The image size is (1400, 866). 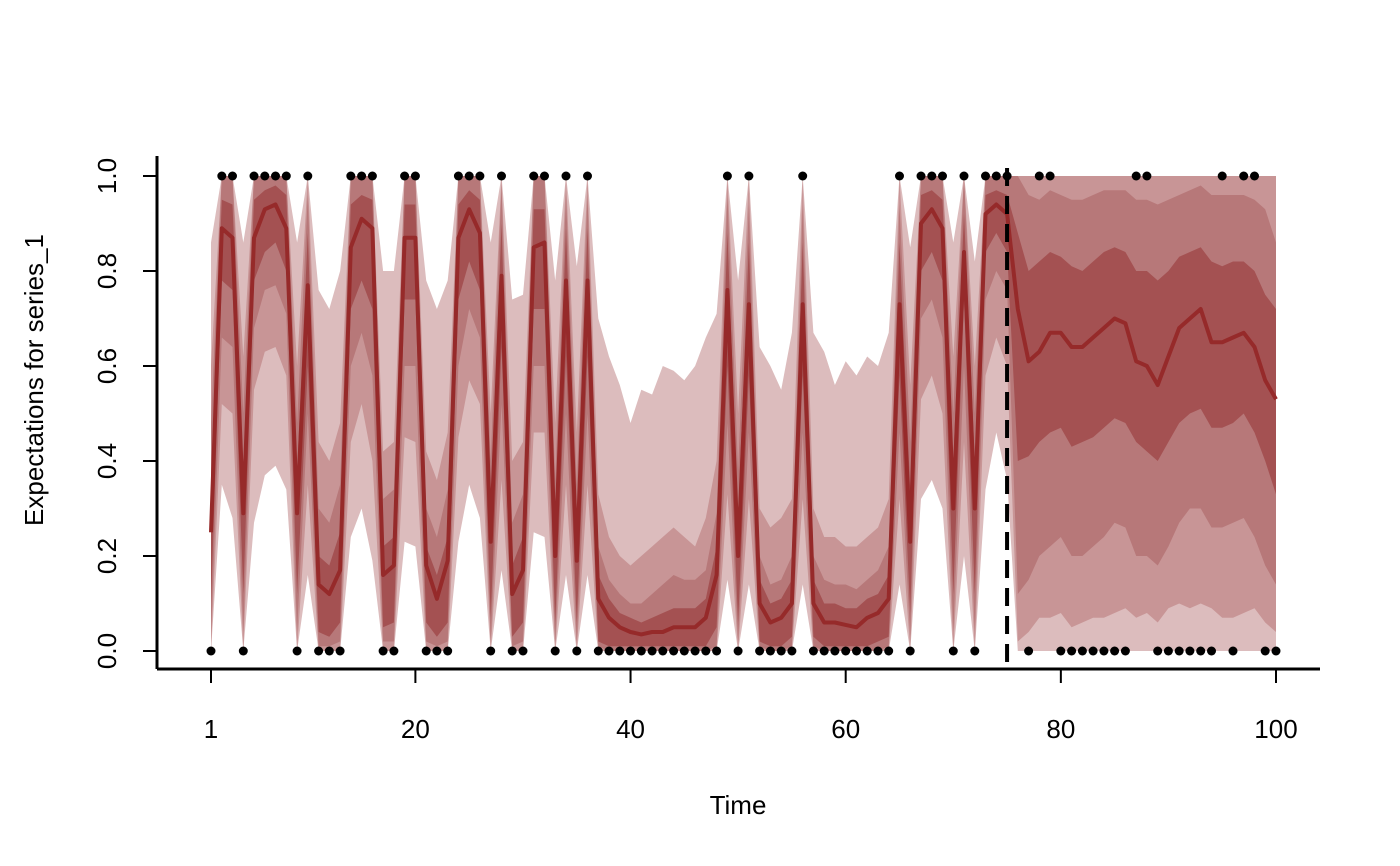 I want to click on y-tick-label: 0.6, so click(x=107, y=366).